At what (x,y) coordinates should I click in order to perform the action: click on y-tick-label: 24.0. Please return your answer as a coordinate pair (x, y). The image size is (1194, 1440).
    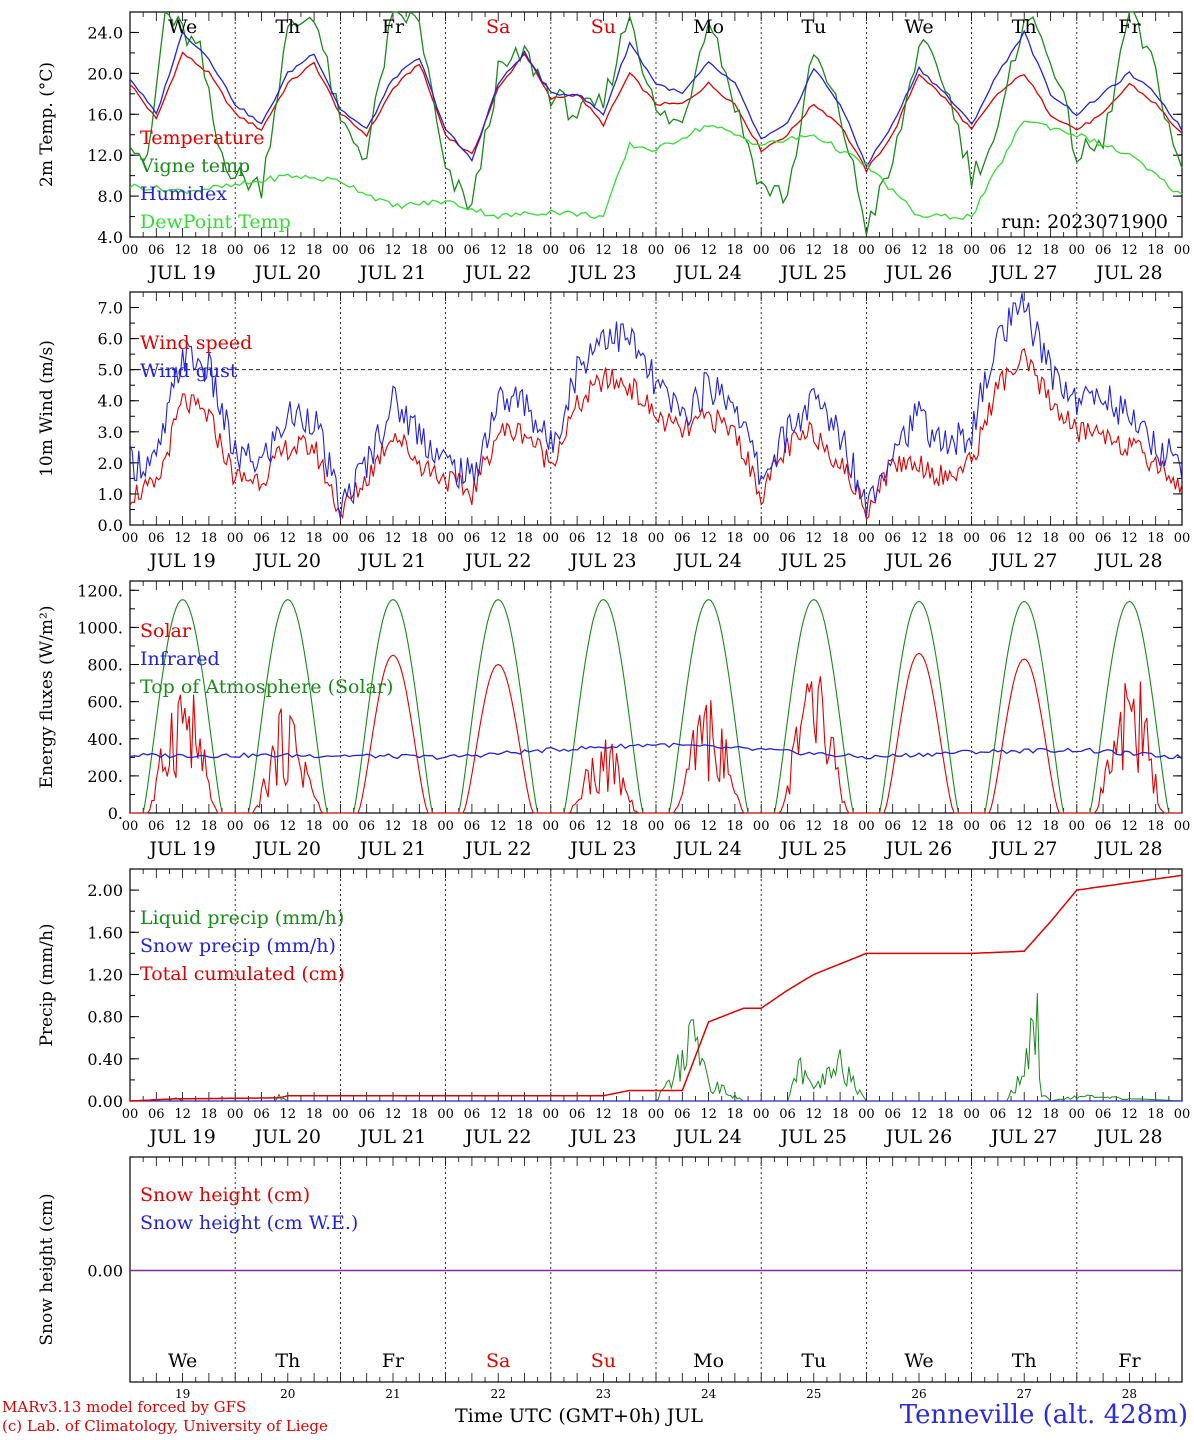
    Looking at the image, I should click on (105, 32).